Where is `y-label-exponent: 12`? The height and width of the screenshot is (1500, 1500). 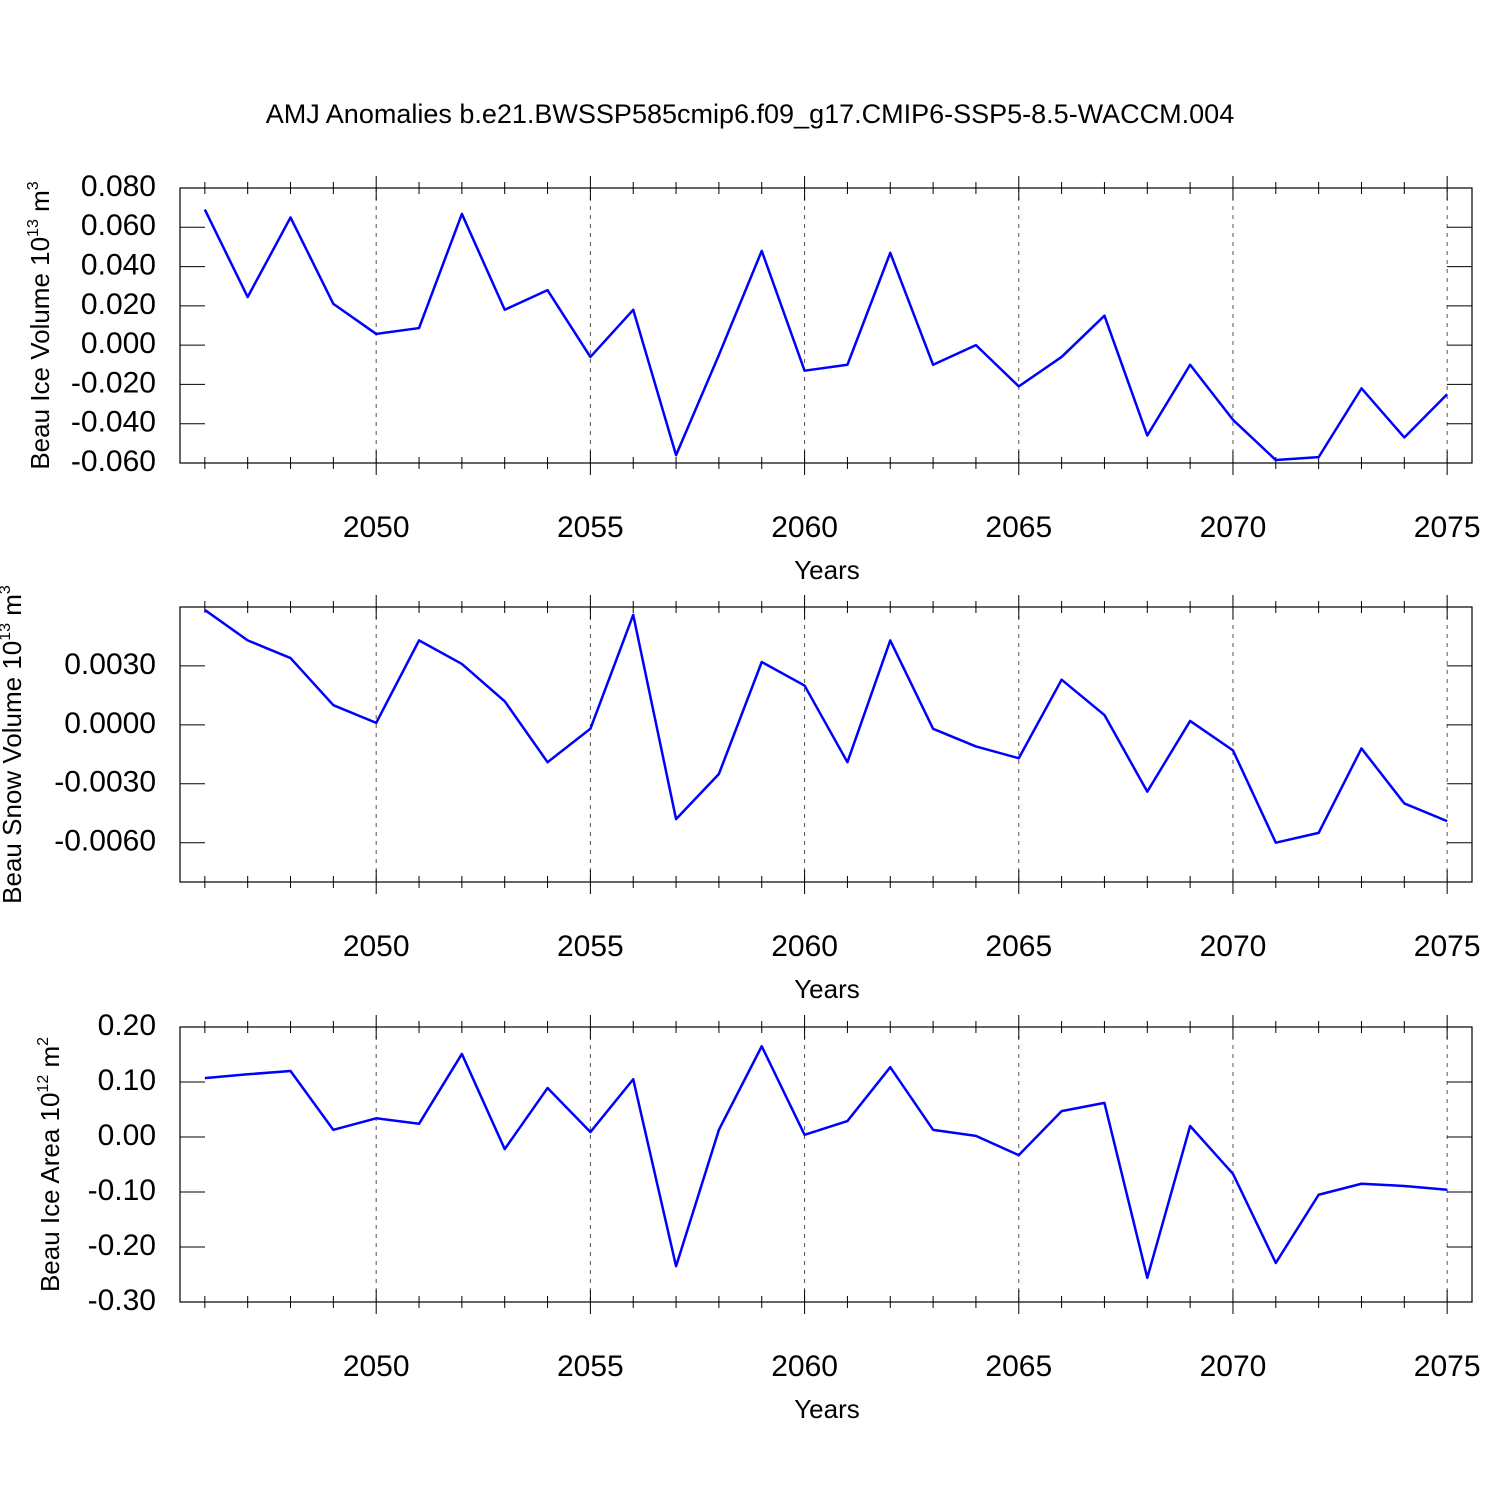 y-label-exponent: 12 is located at coordinates (43, 1084).